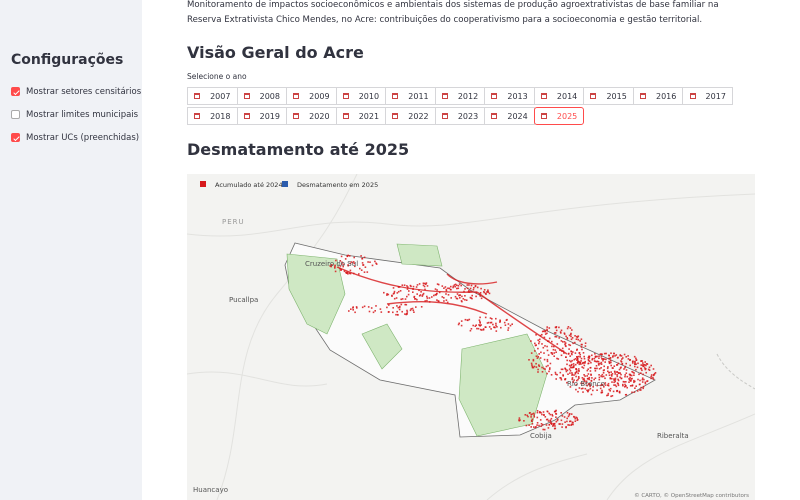  I want to click on checkbox: Mostrar UCs (preenchidas), so click(76, 137).